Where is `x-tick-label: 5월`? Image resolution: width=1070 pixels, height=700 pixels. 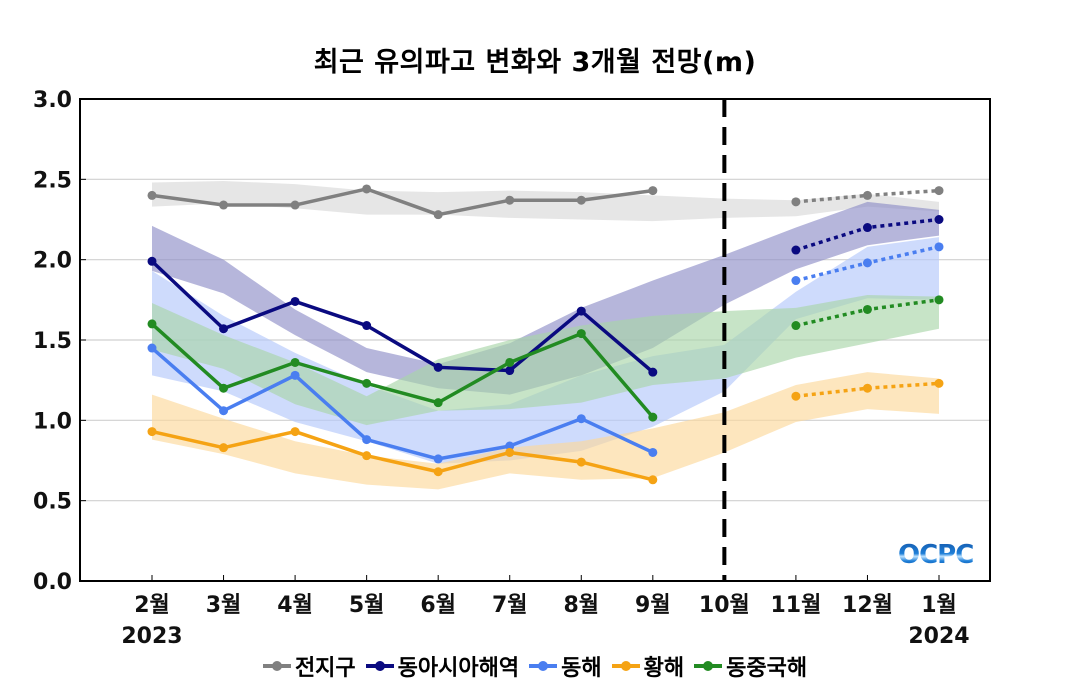 x-tick-label: 5월 is located at coordinates (367, 605).